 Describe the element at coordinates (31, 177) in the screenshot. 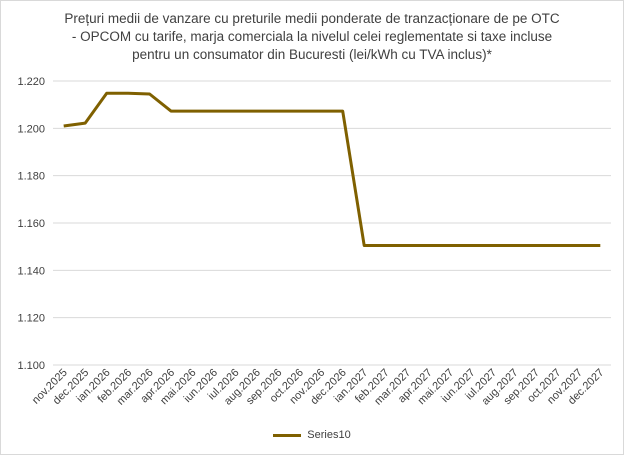

I see `y-tick-label: 1.180` at that location.